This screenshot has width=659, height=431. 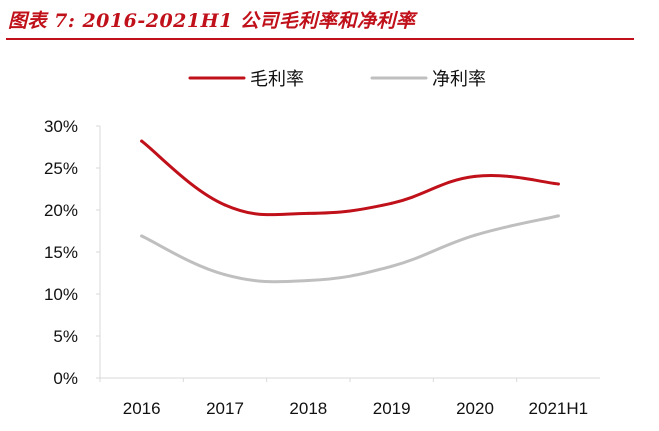 I want to click on x-tick-label: 2020, so click(x=475, y=408).